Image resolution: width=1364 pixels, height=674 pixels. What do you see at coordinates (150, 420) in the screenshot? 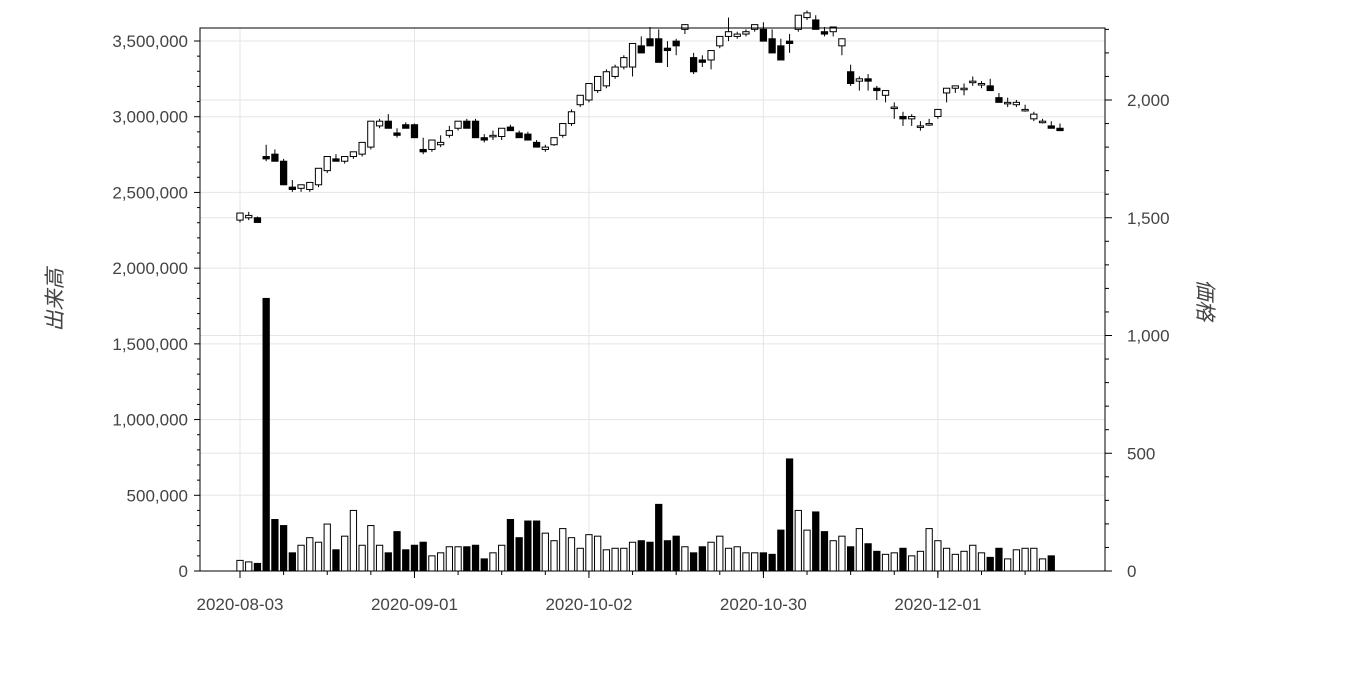
I see `left-tick-label: 1,000,000` at bounding box center [150, 420].